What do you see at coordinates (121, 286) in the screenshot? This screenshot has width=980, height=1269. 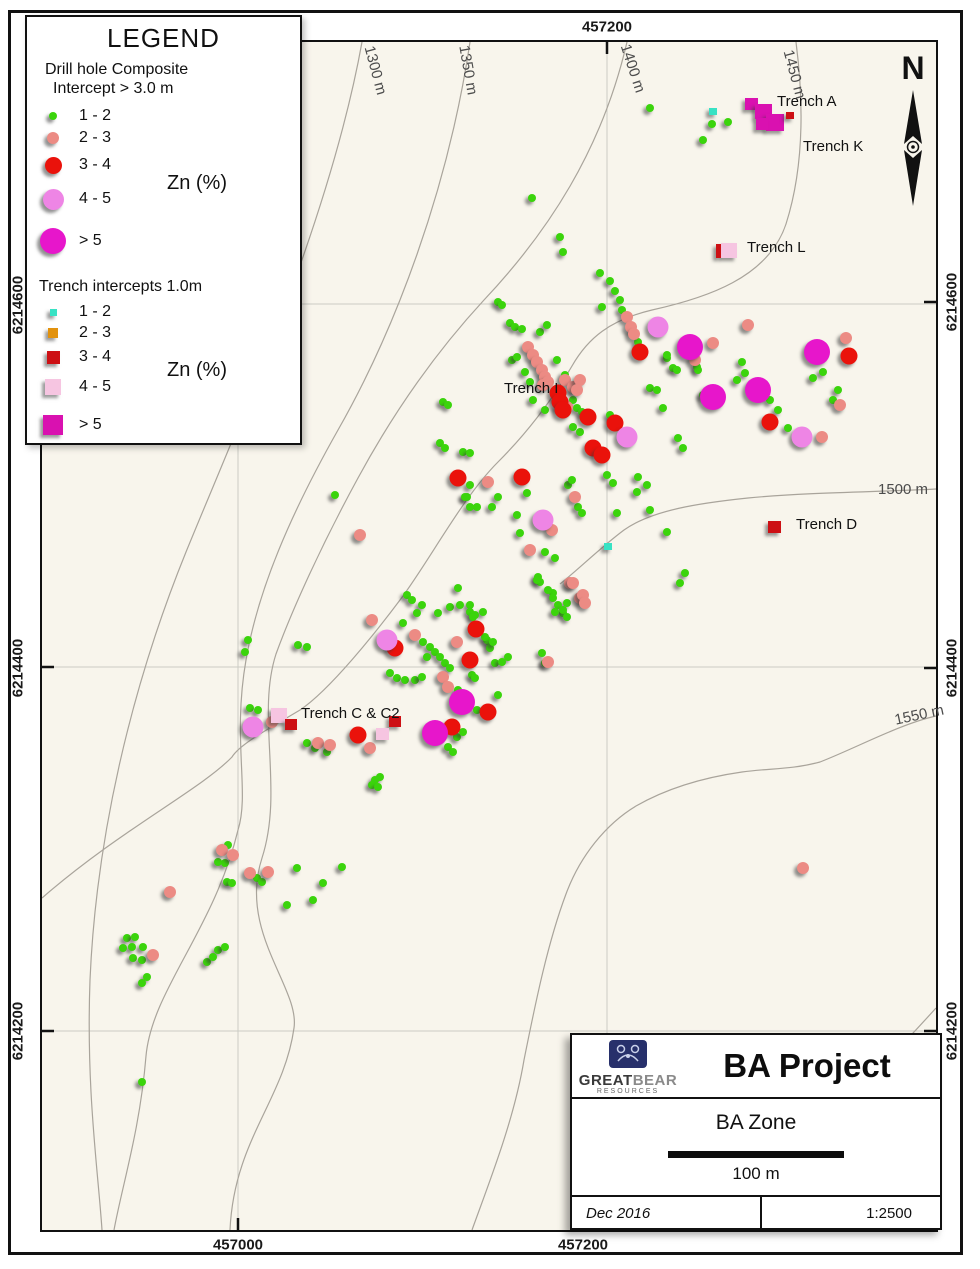 I see `legend-trench-subtitle: Trench intercepts 1.0m` at bounding box center [121, 286].